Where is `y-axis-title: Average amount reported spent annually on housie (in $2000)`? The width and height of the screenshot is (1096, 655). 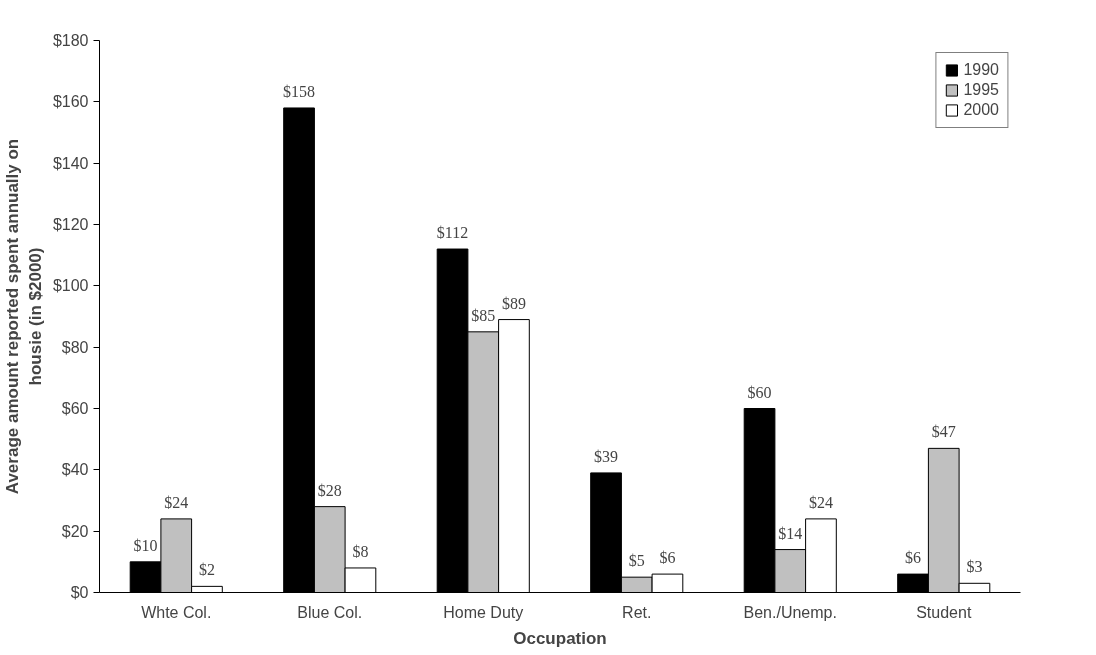 y-axis-title: Average amount reported spent annually on housie (in $2000) is located at coordinates (24, 316).